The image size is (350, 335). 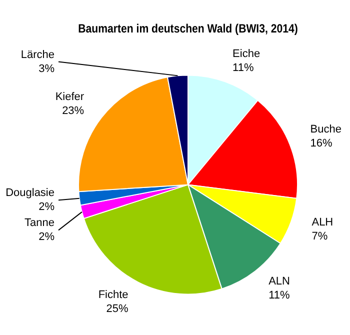 I want to click on slice-label: ALN, so click(x=279, y=282).